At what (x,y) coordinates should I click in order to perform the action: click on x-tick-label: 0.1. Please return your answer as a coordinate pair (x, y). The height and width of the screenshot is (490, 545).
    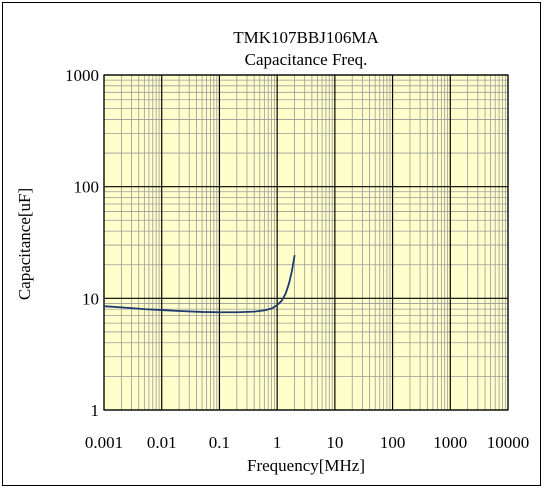
    Looking at the image, I should click on (219, 442).